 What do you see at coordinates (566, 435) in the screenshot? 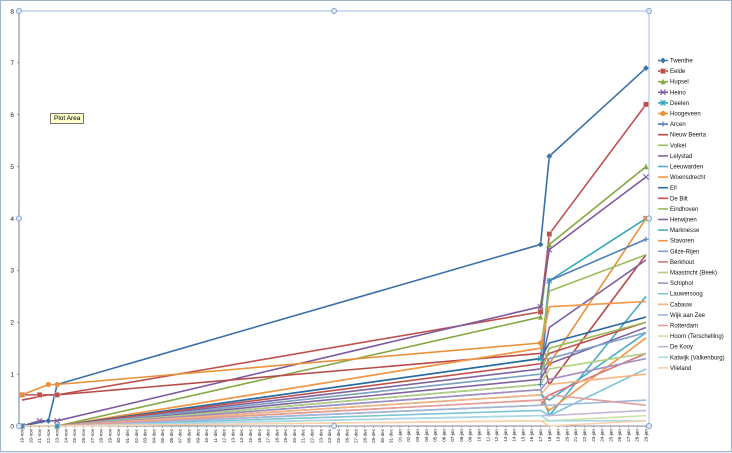
I see `x-tick-label: 20-jan` at bounding box center [566, 435].